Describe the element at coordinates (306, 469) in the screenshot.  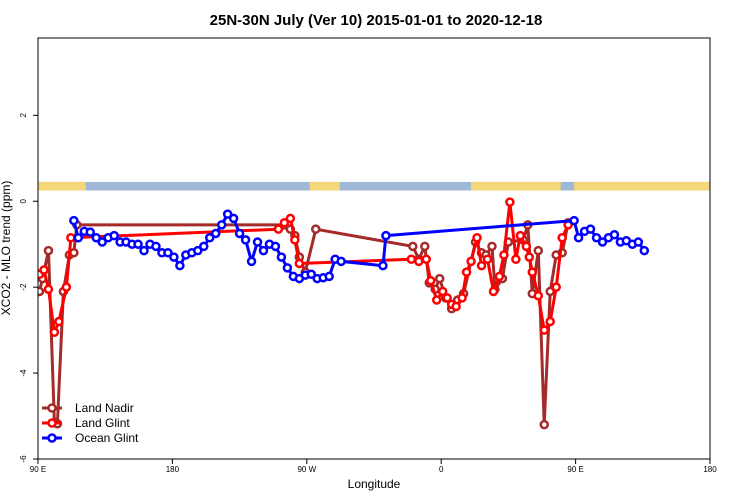
I see `x-tick-label-2: 90 W` at that location.